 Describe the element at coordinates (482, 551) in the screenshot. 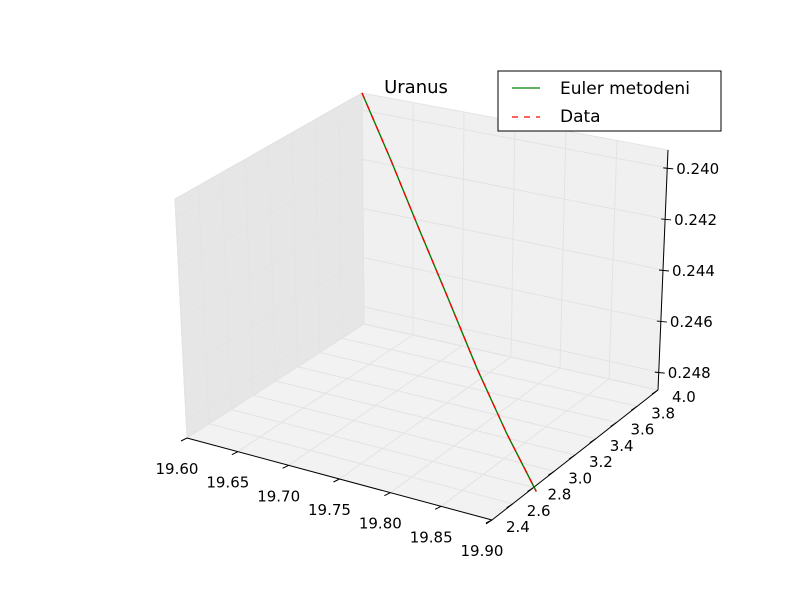

I see `x-tick-label: 19.90` at that location.